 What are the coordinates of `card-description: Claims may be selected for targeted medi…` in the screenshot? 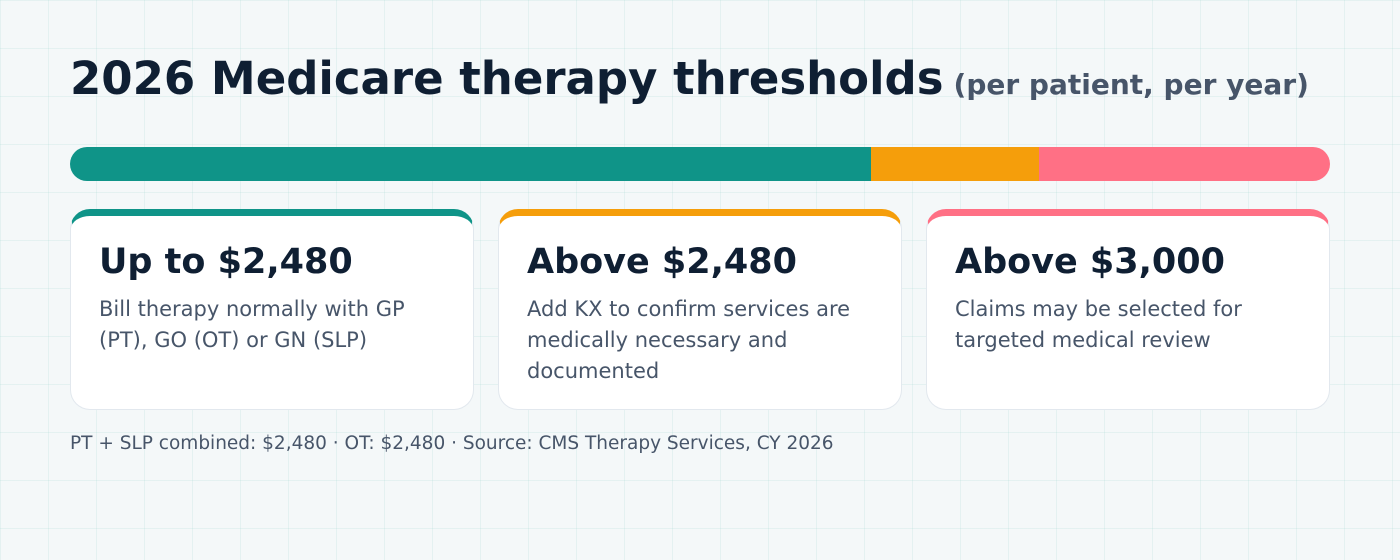 It's located at (1098, 324).